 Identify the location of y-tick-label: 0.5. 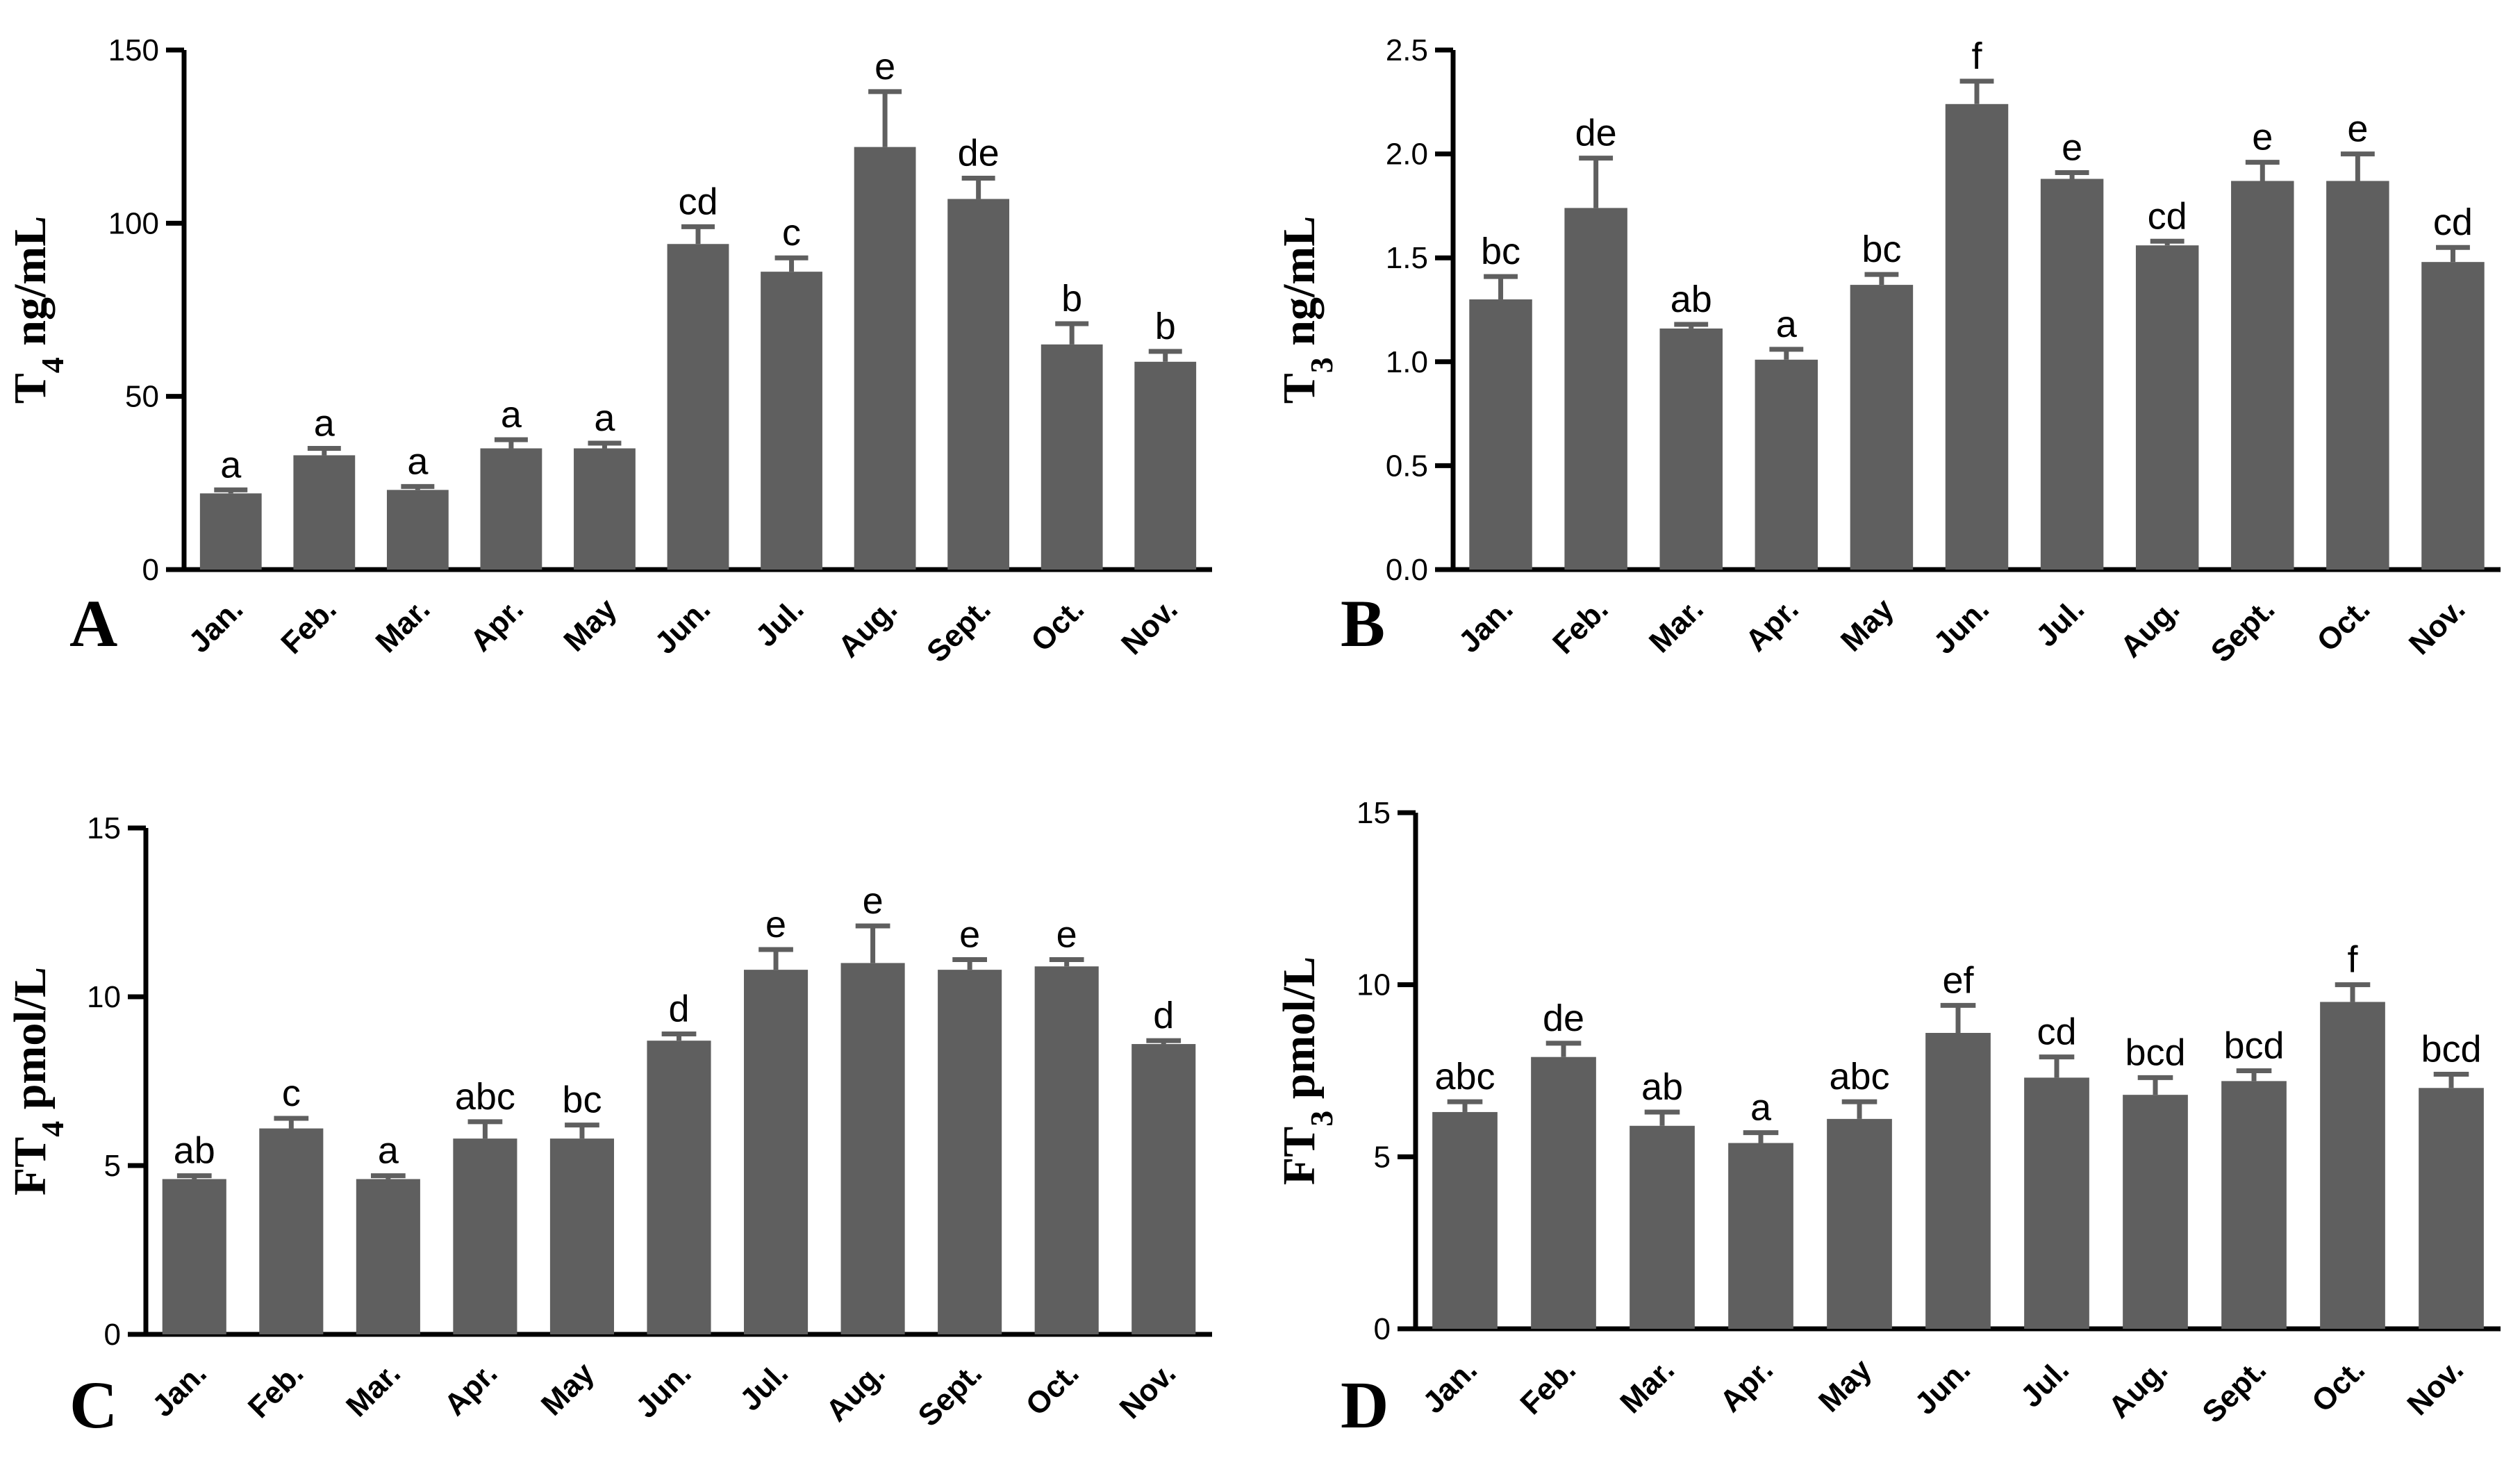
(1407, 466).